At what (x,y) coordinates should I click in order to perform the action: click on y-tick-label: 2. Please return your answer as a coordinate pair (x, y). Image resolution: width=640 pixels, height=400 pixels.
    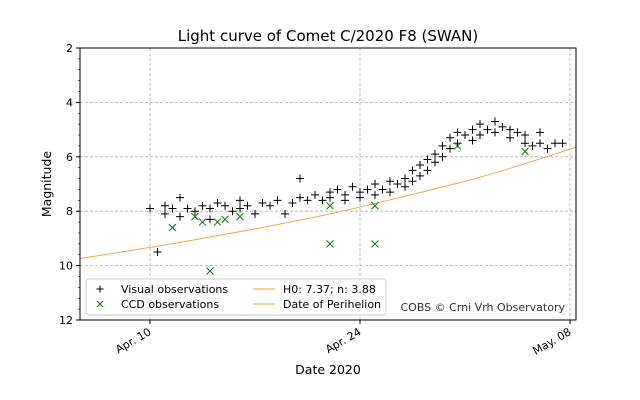
    Looking at the image, I should click on (69, 48).